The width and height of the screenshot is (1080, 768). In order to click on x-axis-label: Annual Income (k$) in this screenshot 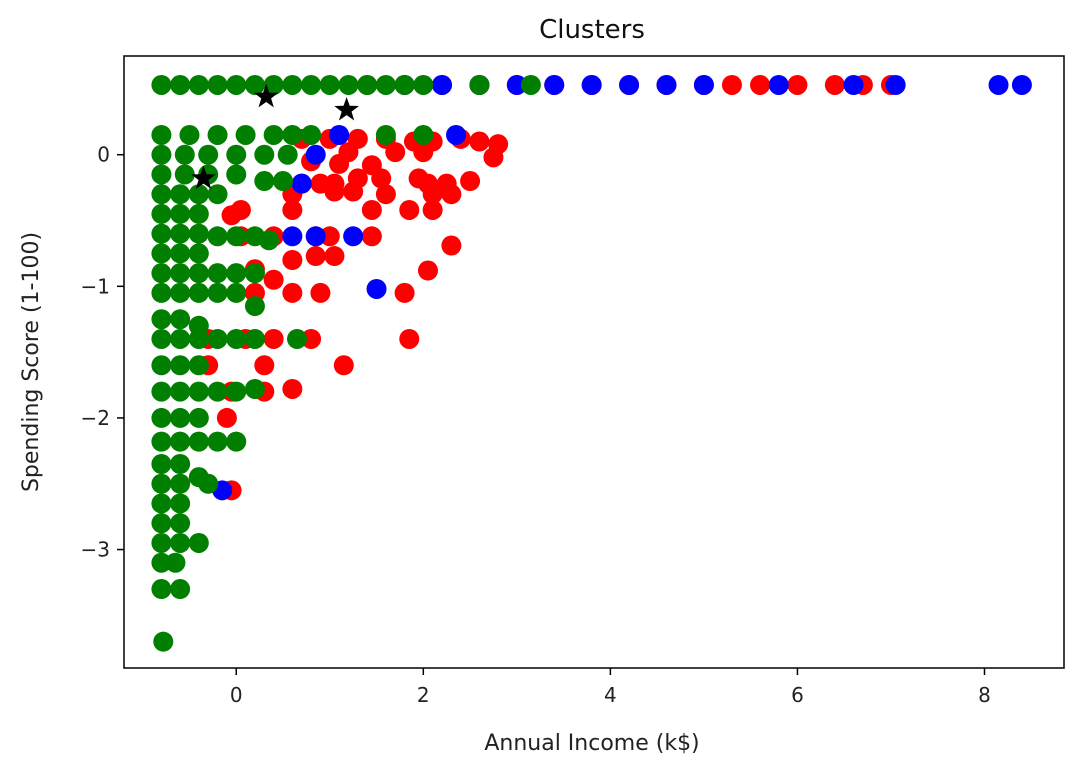, I will do `click(591, 743)`.